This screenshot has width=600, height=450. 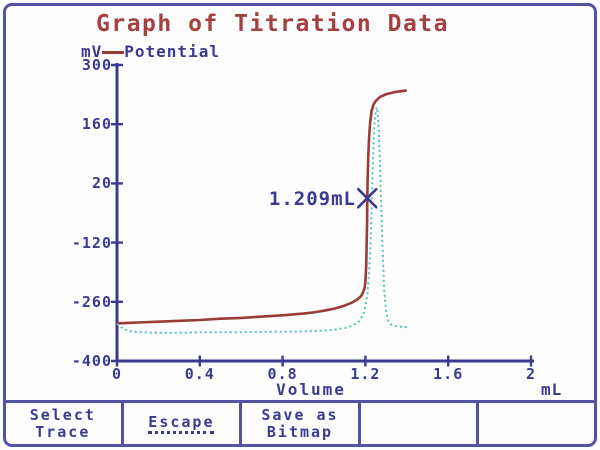 I want to click on y-tick-label: 160, so click(x=96, y=124).